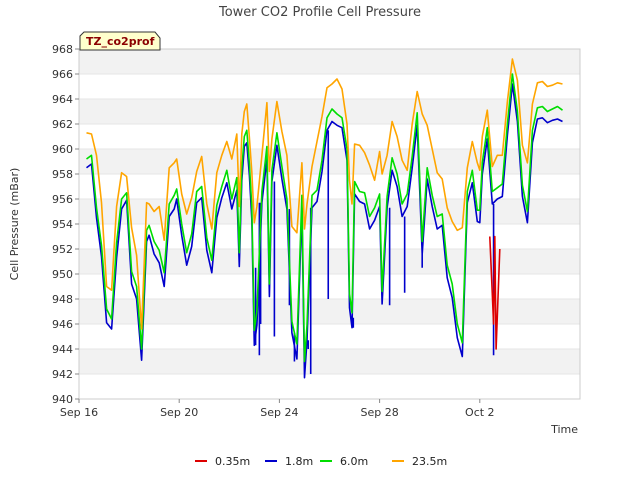 This screenshot has width=640, height=480. Describe the element at coordinates (321, 461) in the screenshot. I see `legend: 0.35m 1.8m 6.0m 23.5m` at that location.